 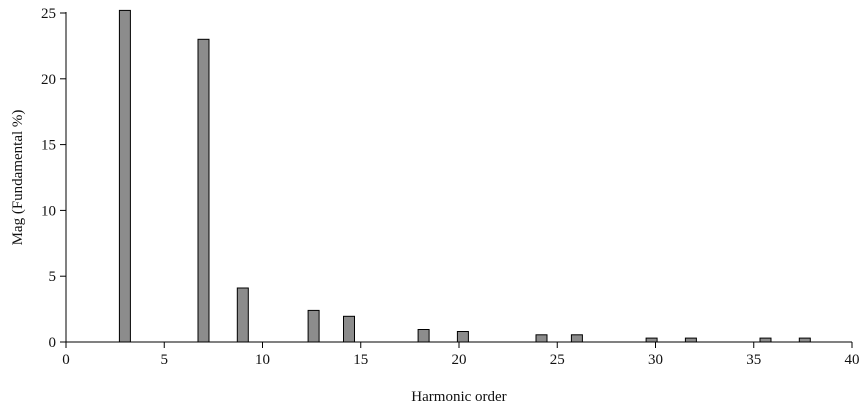 What do you see at coordinates (66, 360) in the screenshot?
I see `x-tick-label: 0` at bounding box center [66, 360].